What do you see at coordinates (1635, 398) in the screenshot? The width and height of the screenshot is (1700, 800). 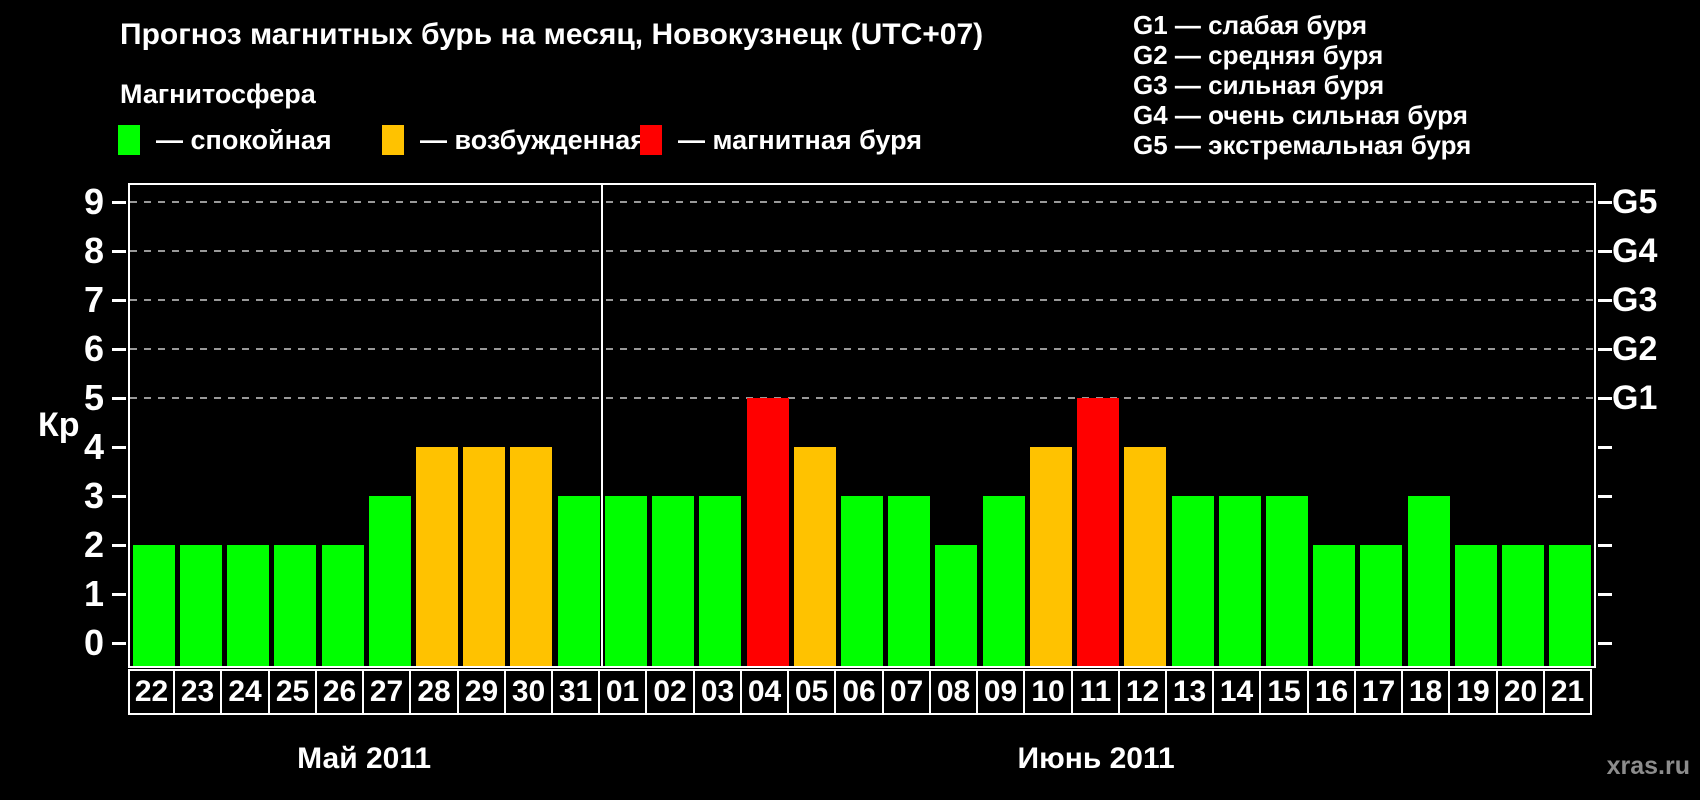 I see `g-tick-label: G1` at bounding box center [1635, 398].